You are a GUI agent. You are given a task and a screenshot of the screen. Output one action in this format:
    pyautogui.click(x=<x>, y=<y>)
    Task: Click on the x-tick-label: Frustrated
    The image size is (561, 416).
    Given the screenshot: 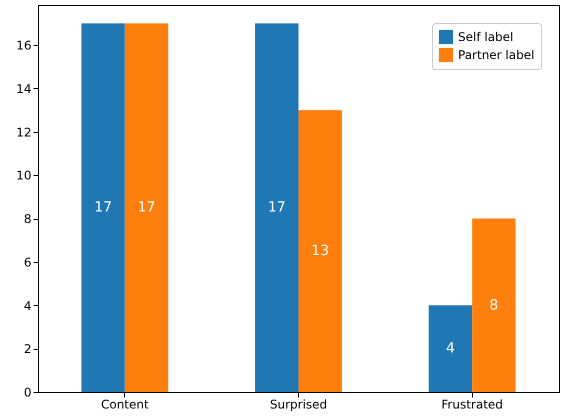 What is the action you would take?
    pyautogui.click(x=472, y=405)
    